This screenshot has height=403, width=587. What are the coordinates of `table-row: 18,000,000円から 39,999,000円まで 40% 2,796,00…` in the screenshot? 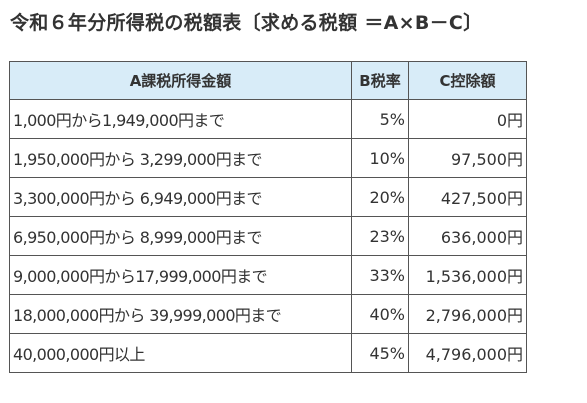 It's located at (268, 314).